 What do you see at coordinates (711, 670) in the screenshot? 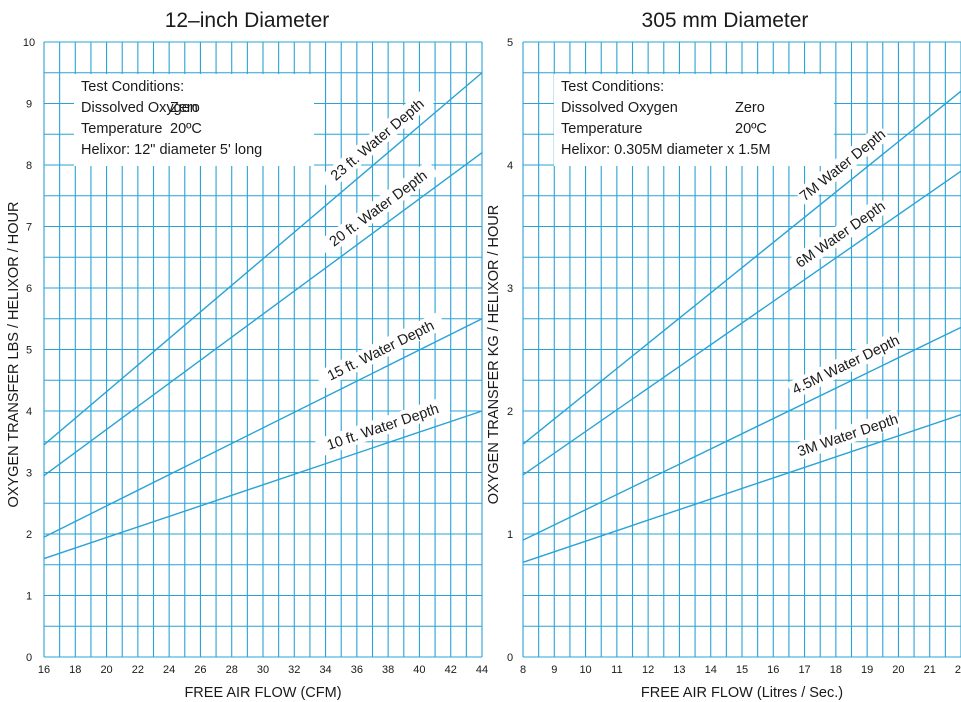
I see `x-tick-label: 14` at bounding box center [711, 670].